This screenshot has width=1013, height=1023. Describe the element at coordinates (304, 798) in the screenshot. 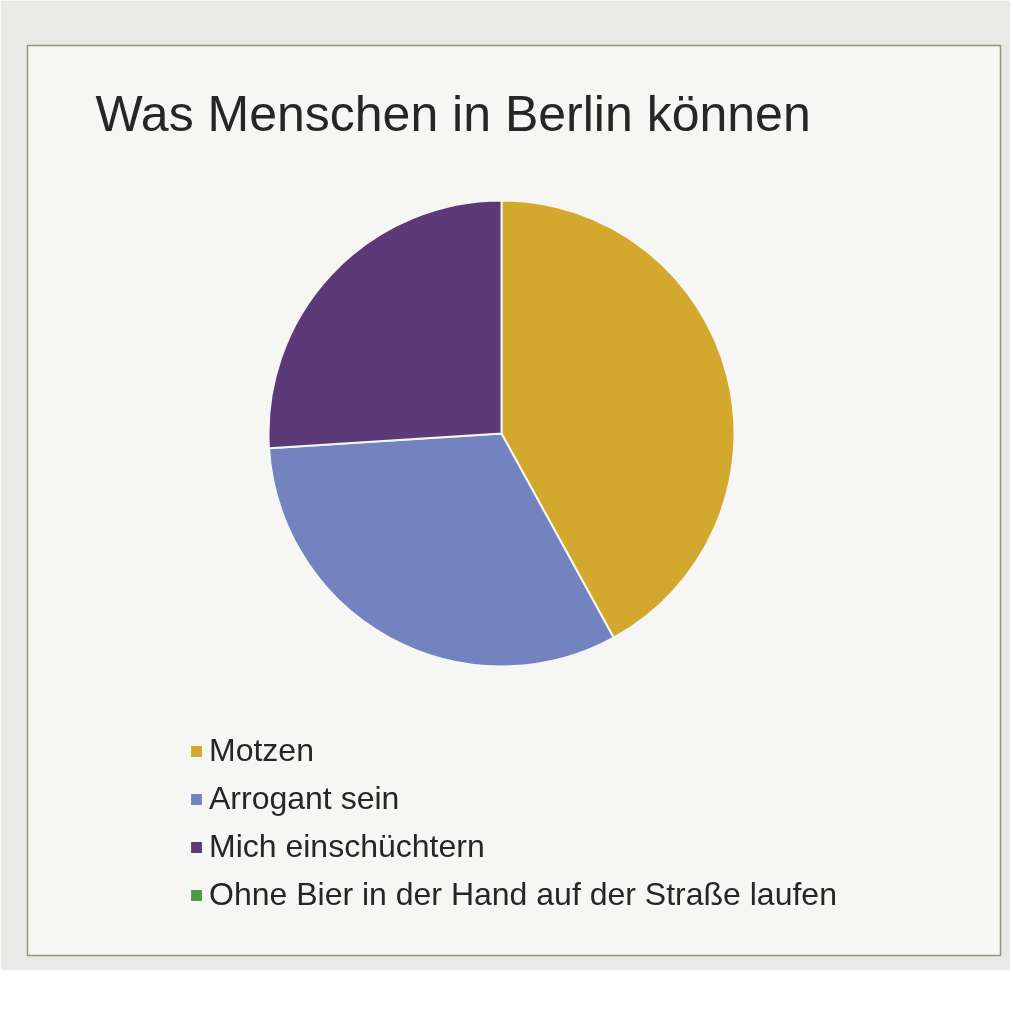

I see `legend-label: Arrogant sein` at that location.